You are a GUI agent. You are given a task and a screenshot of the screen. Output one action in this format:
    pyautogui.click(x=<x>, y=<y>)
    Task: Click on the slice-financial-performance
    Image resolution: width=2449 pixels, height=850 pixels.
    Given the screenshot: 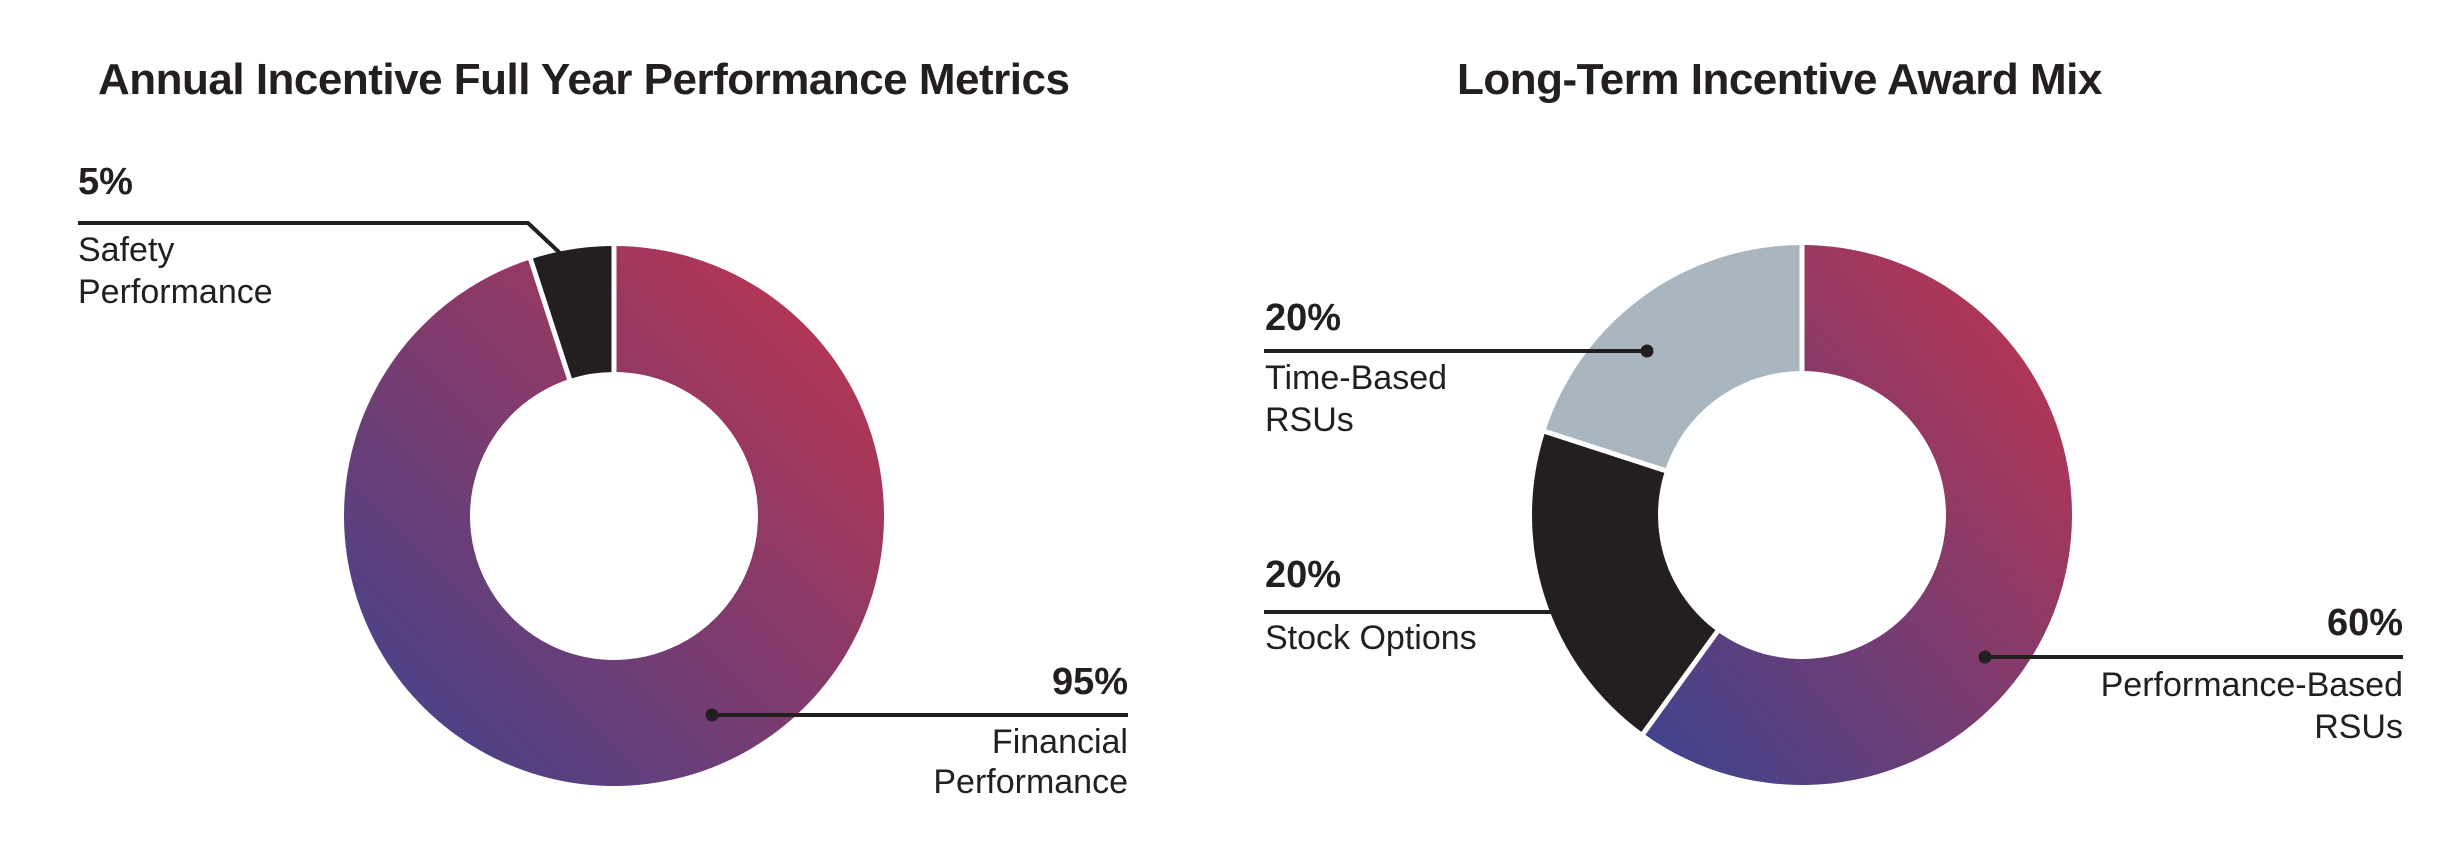 What is the action you would take?
    pyautogui.click(x=614, y=516)
    